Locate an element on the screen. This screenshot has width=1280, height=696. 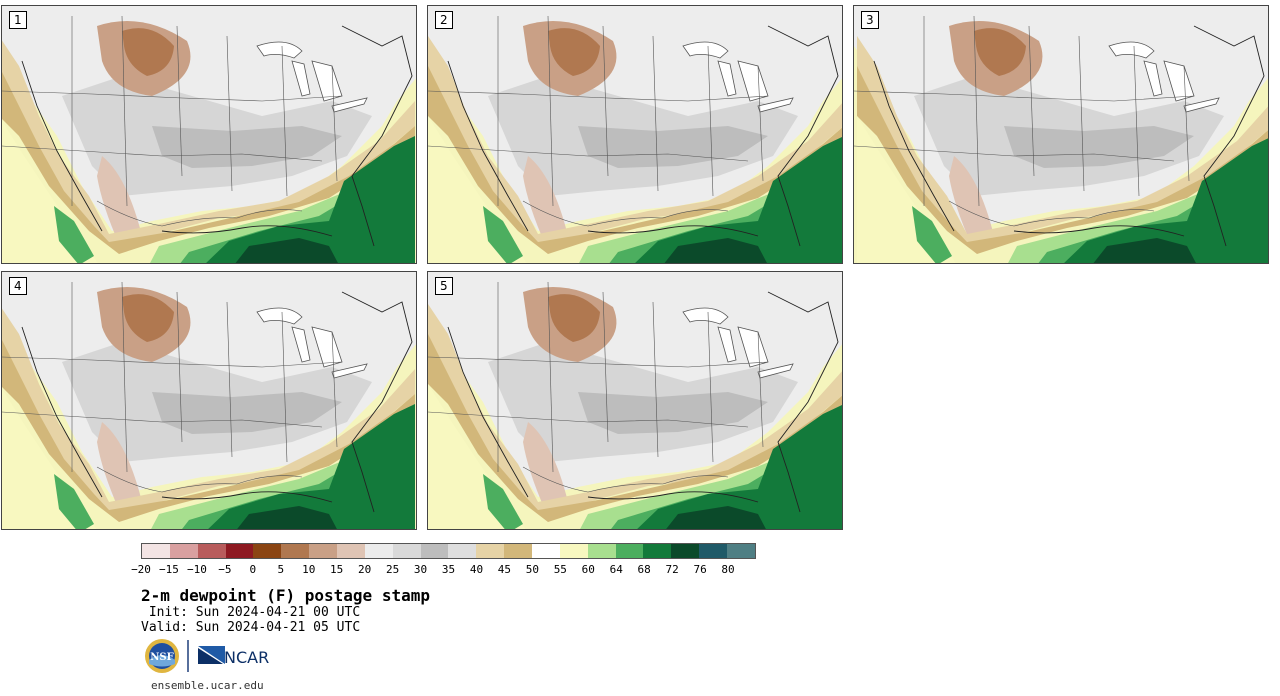
colorbar-tick-label: 35 is located at coordinates (448, 569).